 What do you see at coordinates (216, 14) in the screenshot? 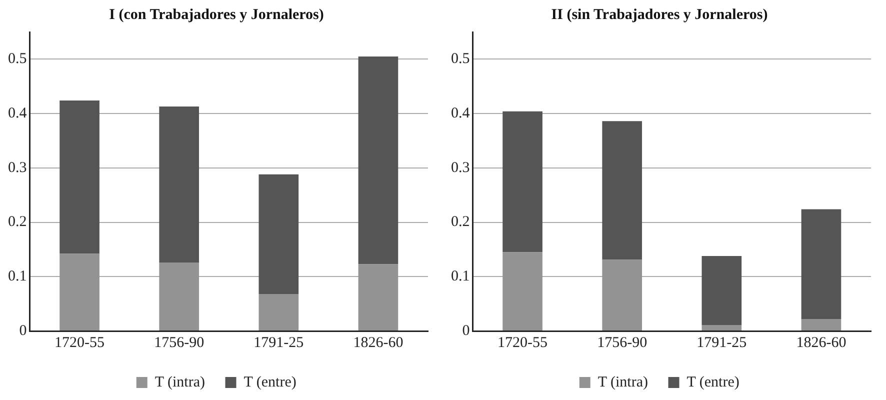
I see `chart-title: I (con Trabajadores y Jornaleros)` at bounding box center [216, 14].